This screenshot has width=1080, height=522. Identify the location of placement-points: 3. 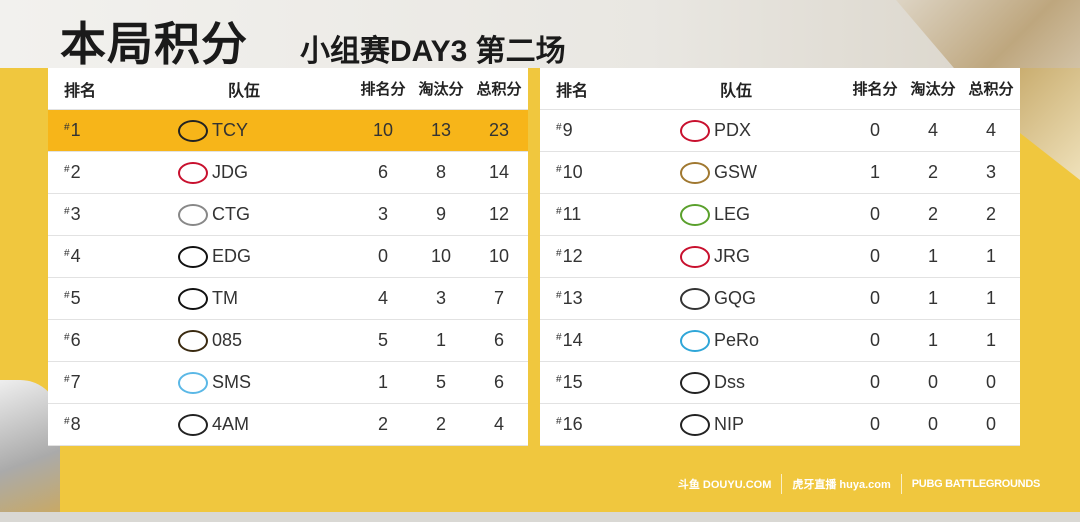
(382, 214).